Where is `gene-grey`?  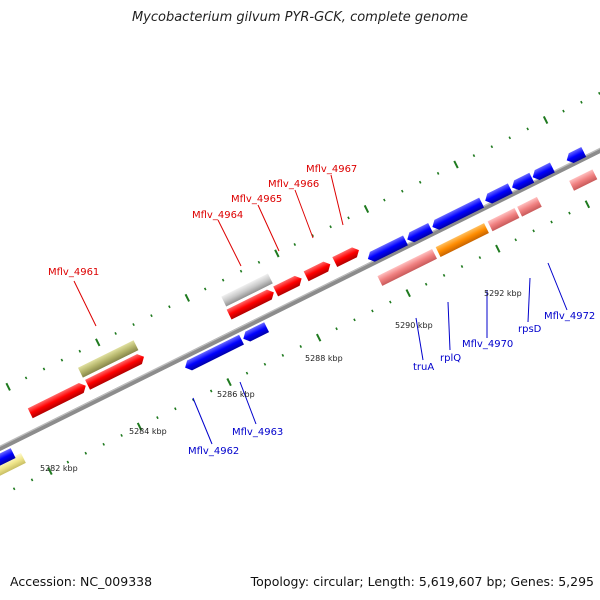 gene-grey is located at coordinates (247, 290).